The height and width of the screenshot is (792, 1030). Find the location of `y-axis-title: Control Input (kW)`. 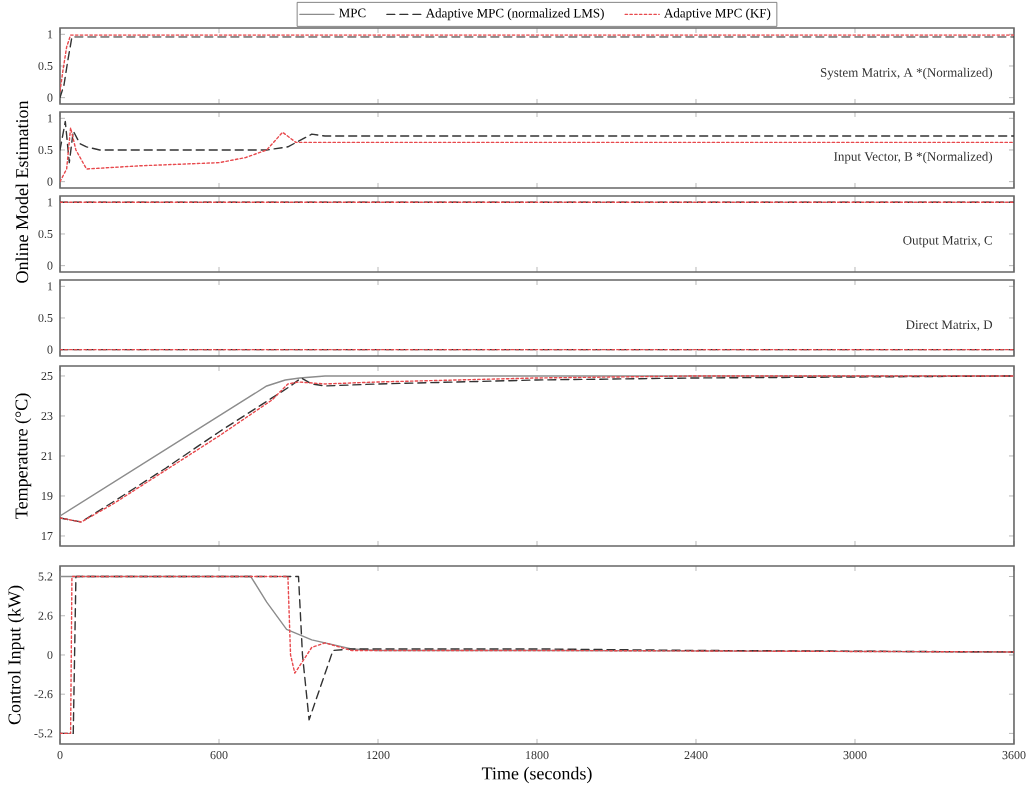

y-axis-title: Control Input (kW) is located at coordinates (16, 655).